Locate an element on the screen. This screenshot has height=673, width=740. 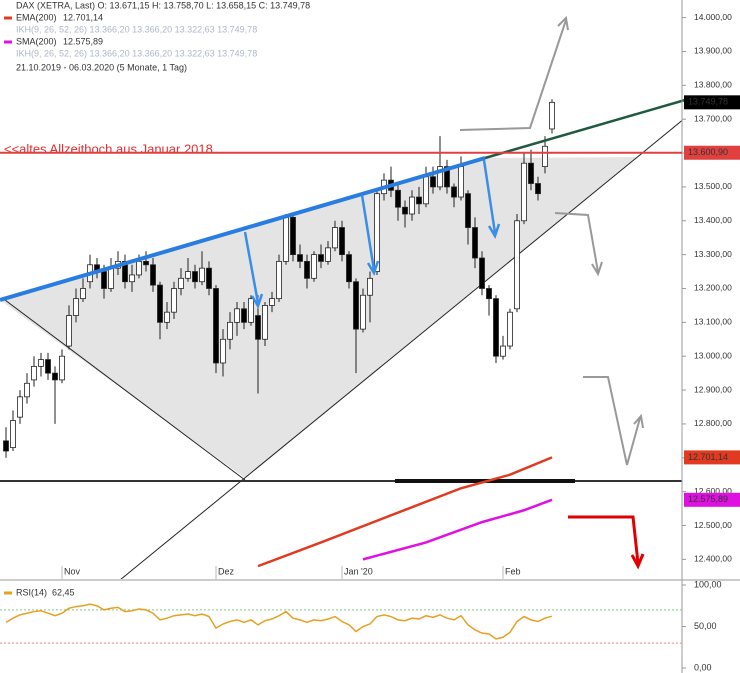
y-tick-label: 13.500,00 is located at coordinates (713, 186).